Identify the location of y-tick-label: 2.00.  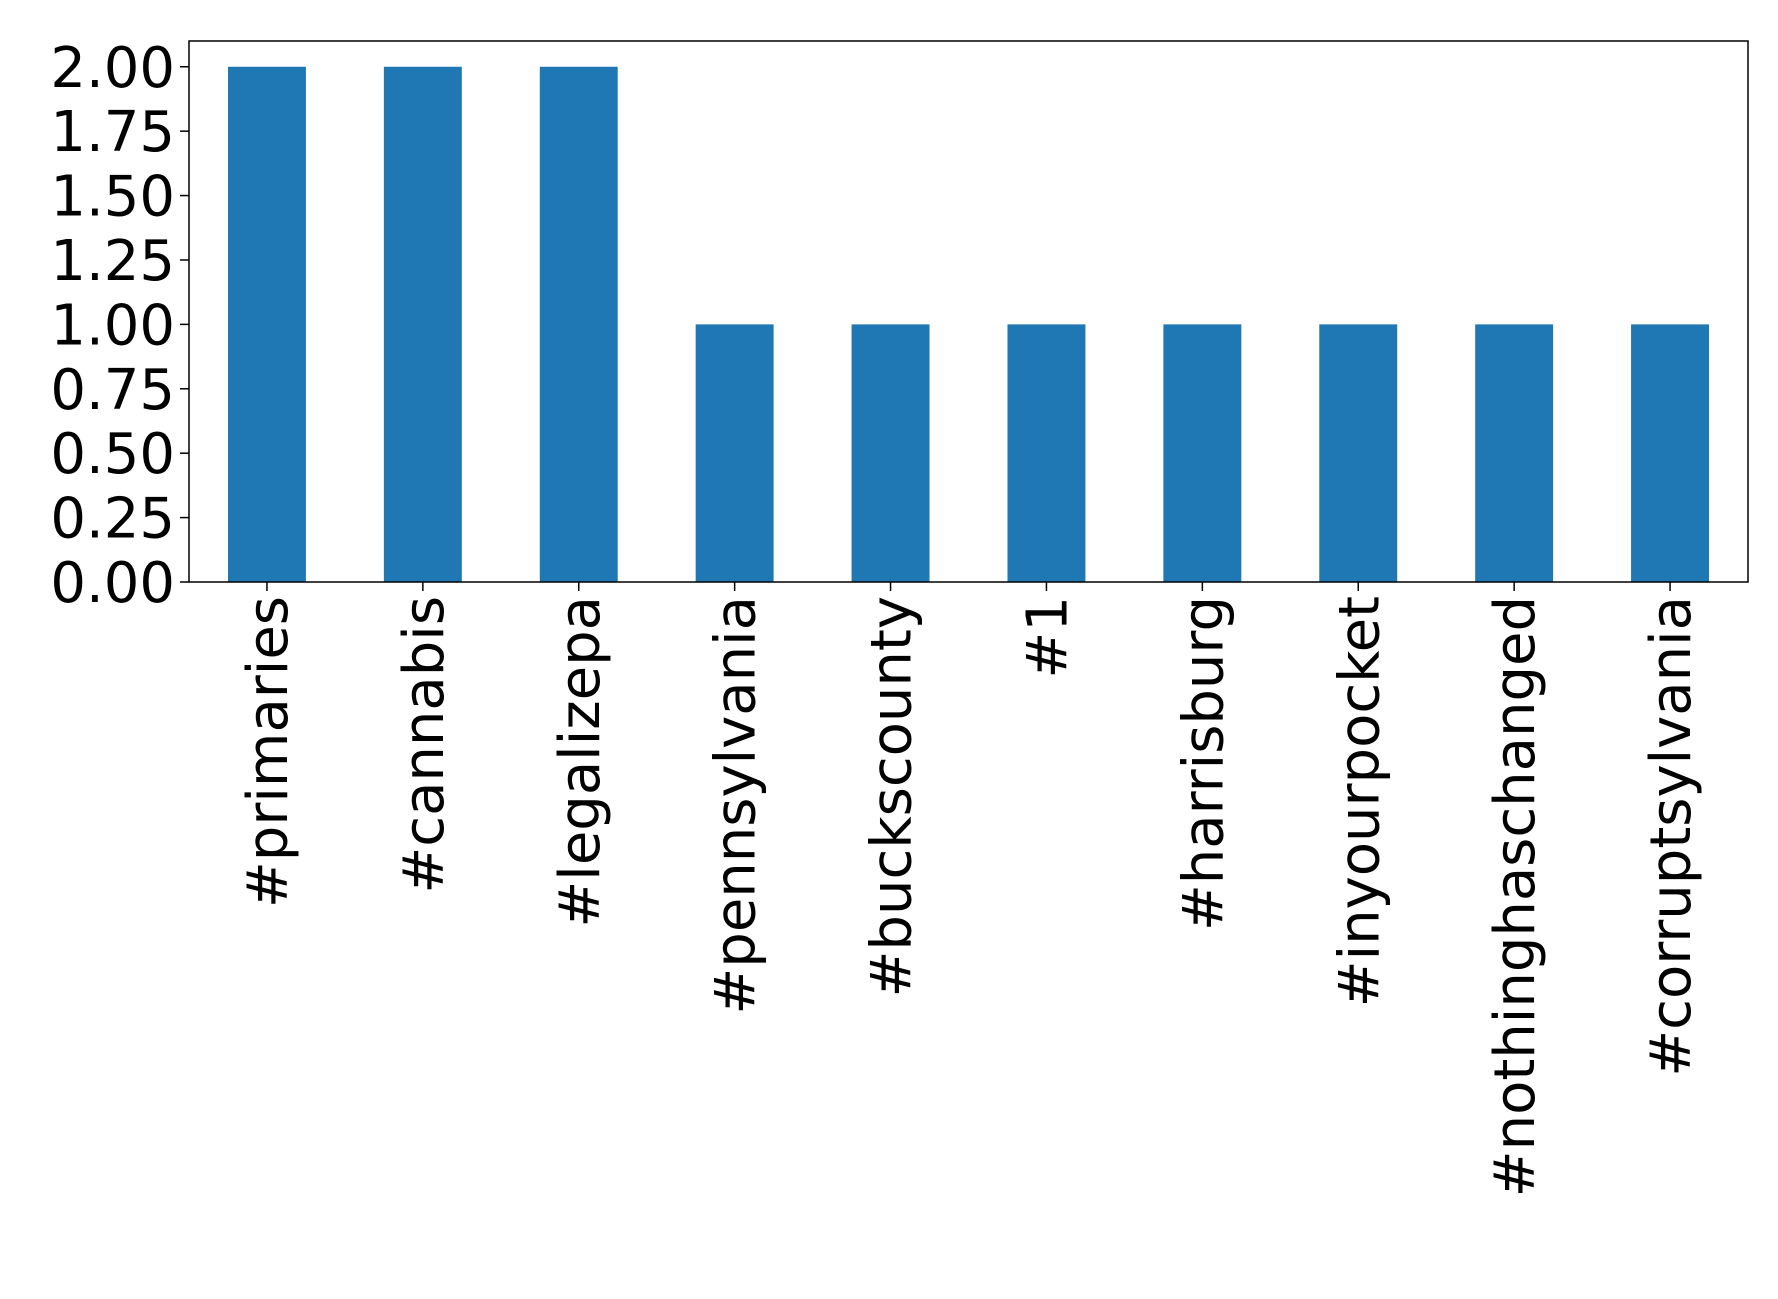
(112, 68).